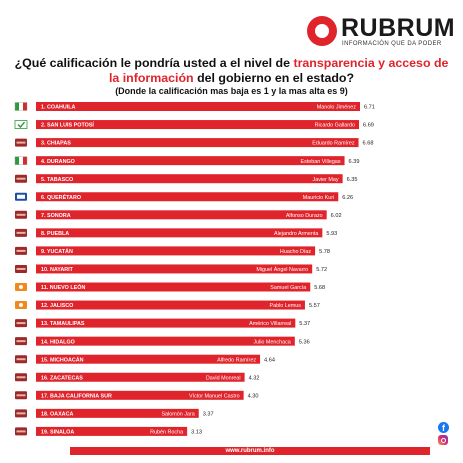  I want to click on rubrum-logo: RUBRUM INFORMACIÓN QUE DA PODER, so click(380, 34).